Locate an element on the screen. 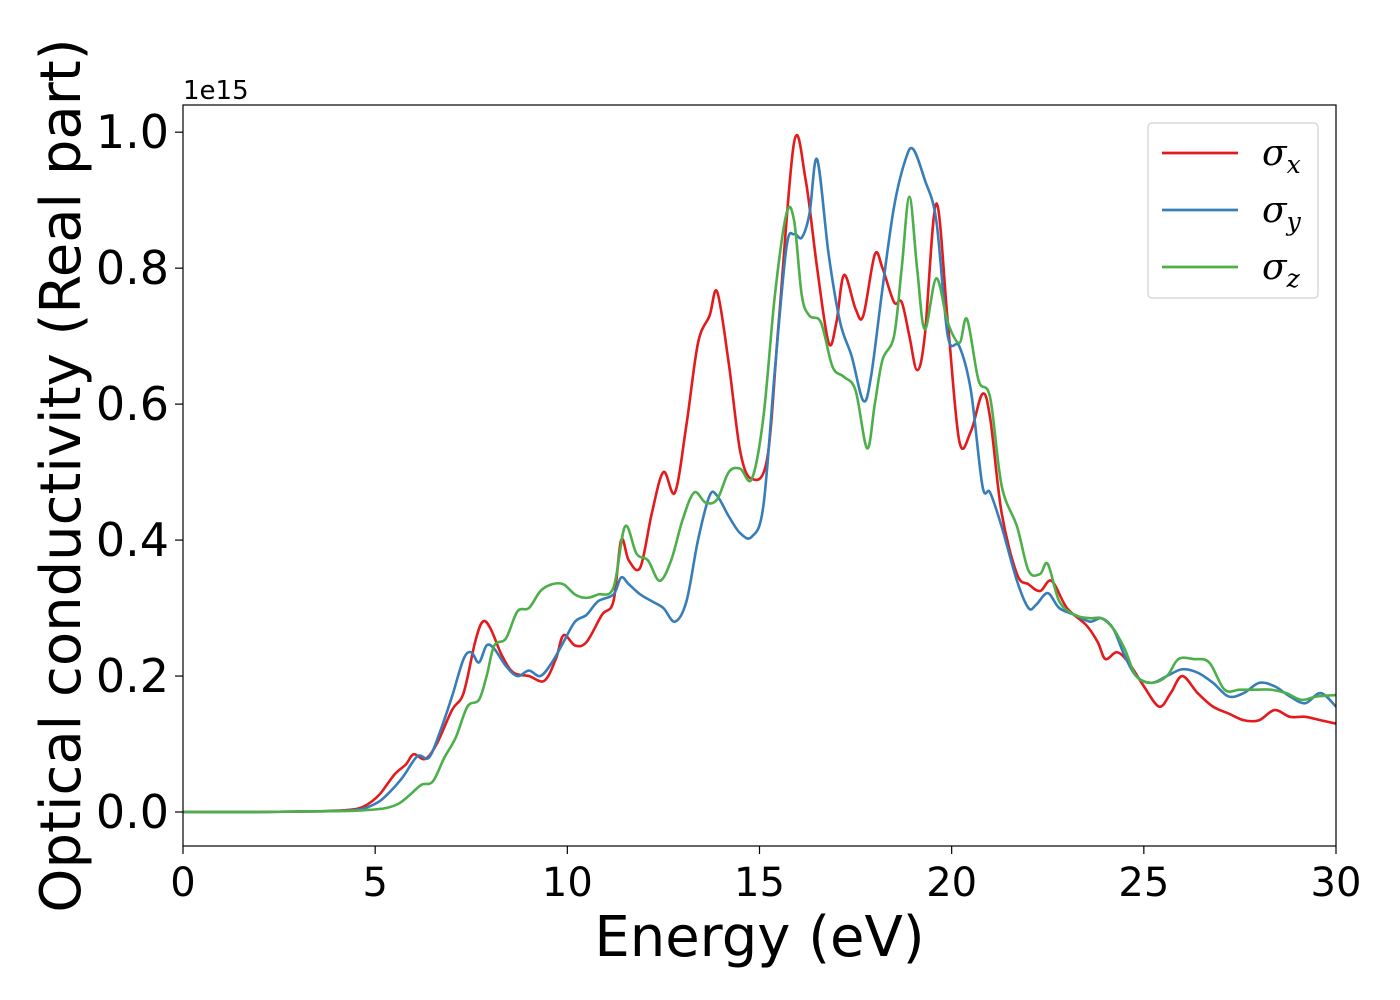  x-tick-label: 0 is located at coordinates (182, 883).